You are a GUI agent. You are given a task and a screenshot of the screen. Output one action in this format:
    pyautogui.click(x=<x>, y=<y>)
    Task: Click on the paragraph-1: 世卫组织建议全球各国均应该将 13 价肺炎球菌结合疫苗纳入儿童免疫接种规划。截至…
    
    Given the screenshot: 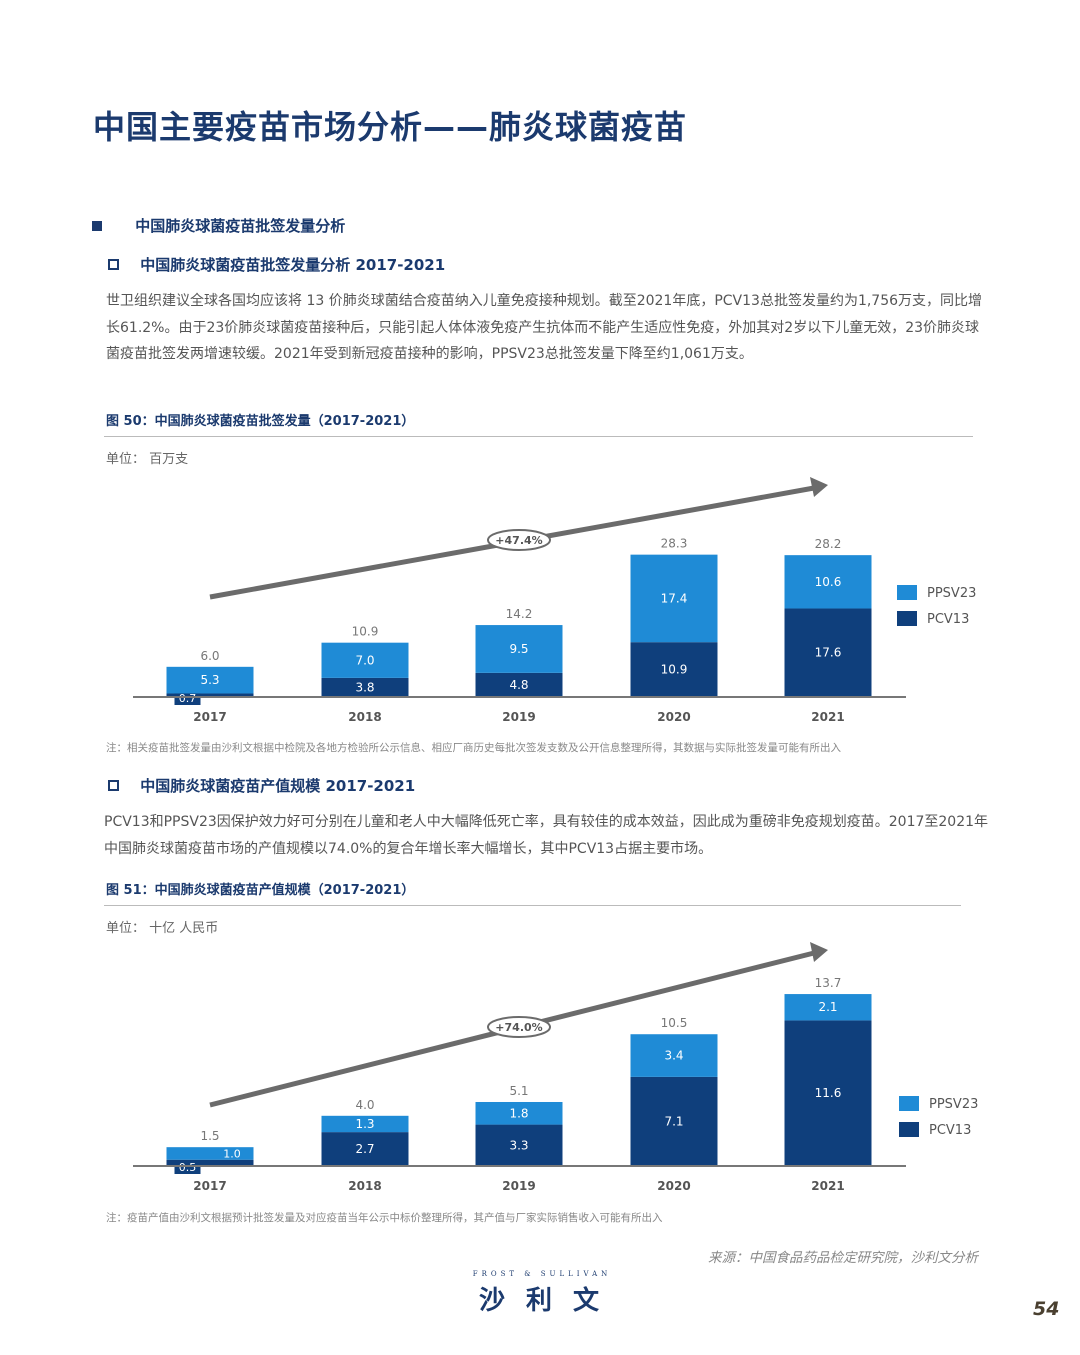 What is the action you would take?
    pyautogui.click(x=544, y=327)
    